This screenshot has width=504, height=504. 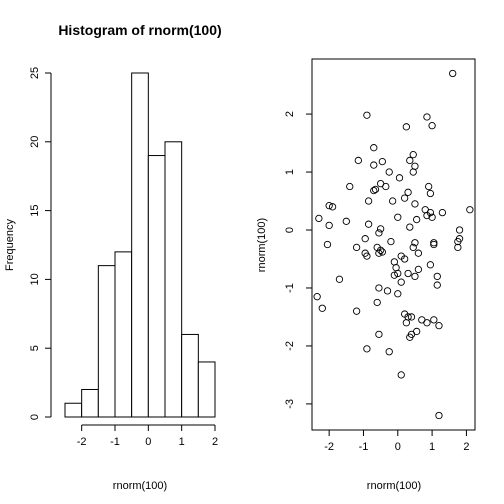 I want to click on histogram-y-tick-label: 15, so click(x=35, y=210).